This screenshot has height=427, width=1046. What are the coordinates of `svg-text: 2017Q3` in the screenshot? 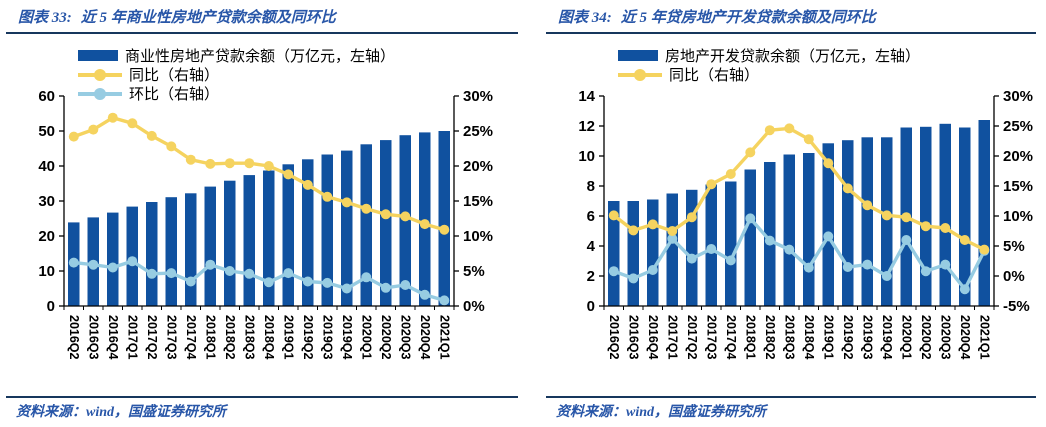 It's located at (171, 337).